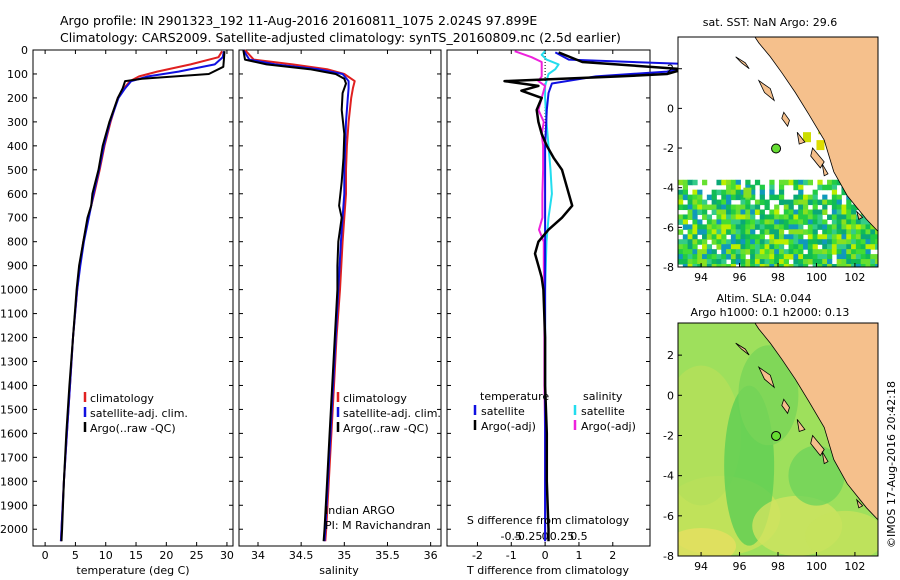 This screenshot has height=580, width=900. Describe the element at coordinates (603, 411) in the screenshot. I see `legend-s-satellite-label: satellite` at that location.